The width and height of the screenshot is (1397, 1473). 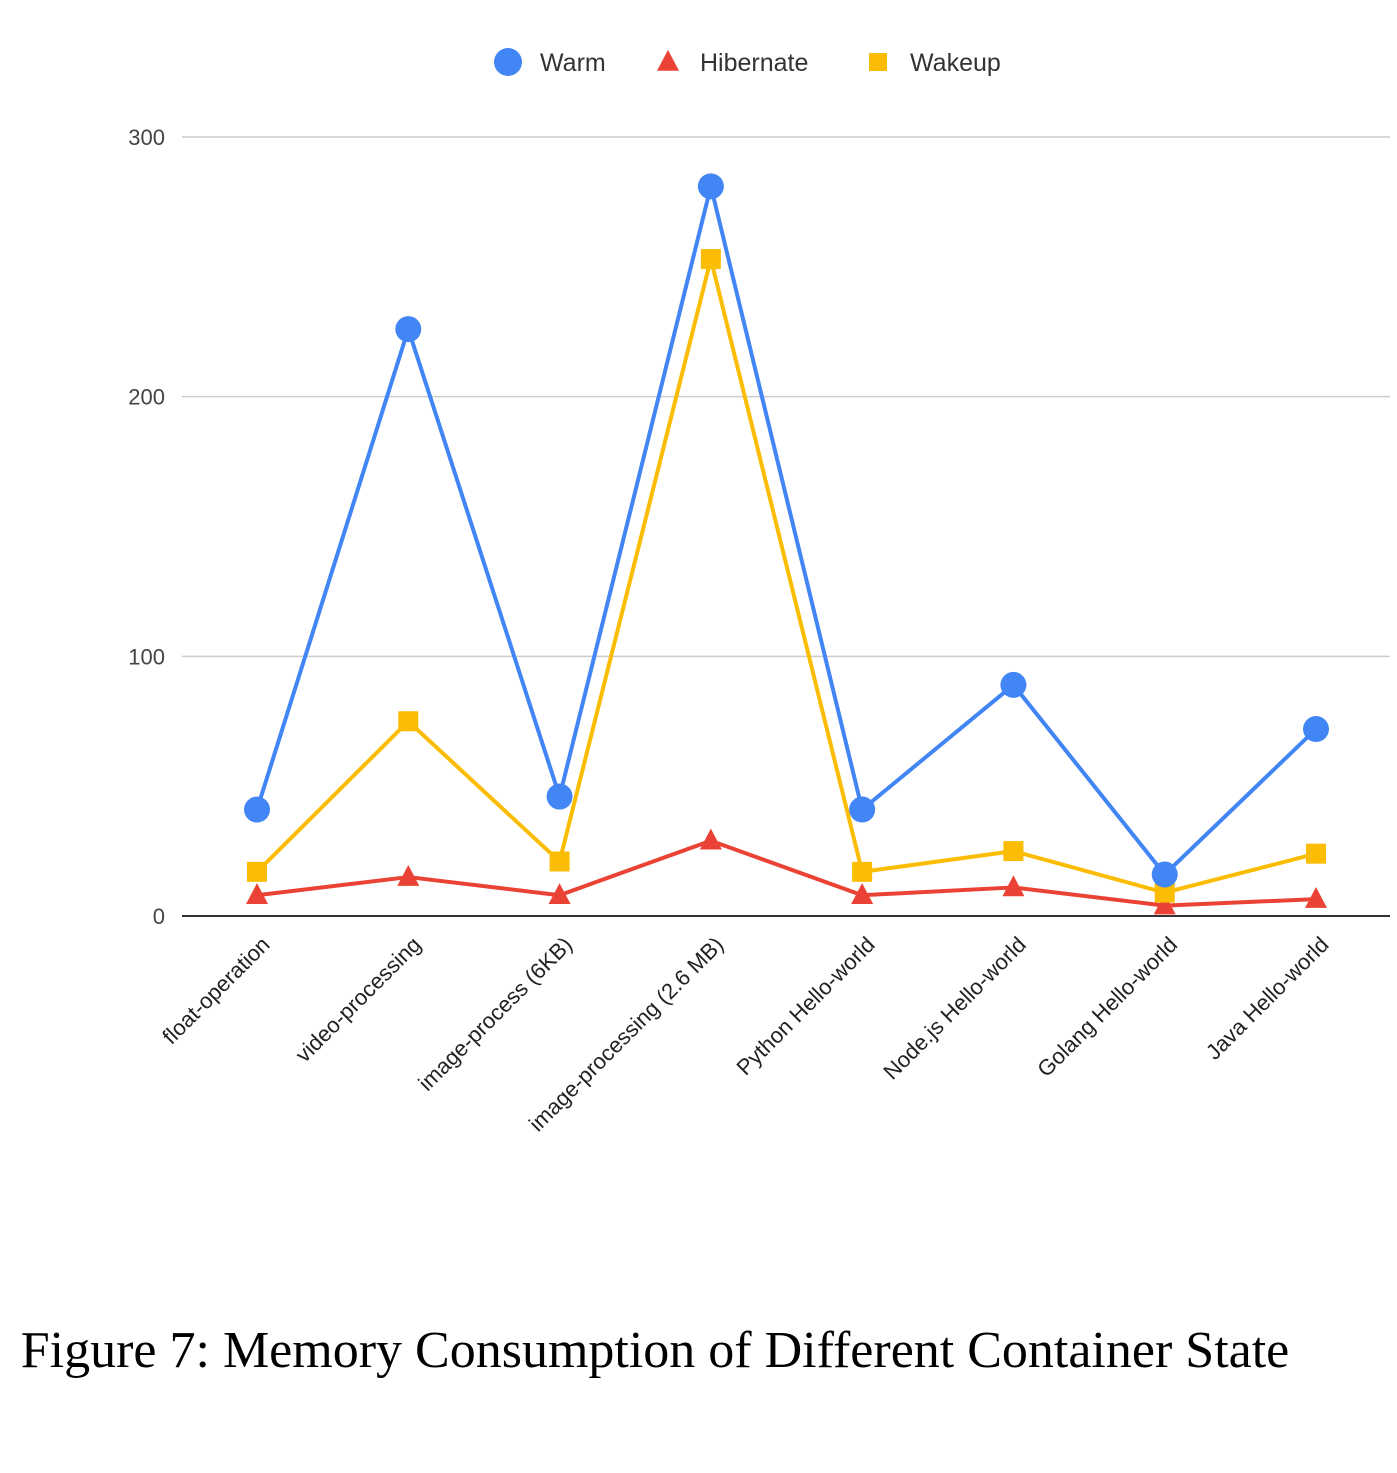 I want to click on x-tick-label: Python Hello-world, so click(x=805, y=1006).